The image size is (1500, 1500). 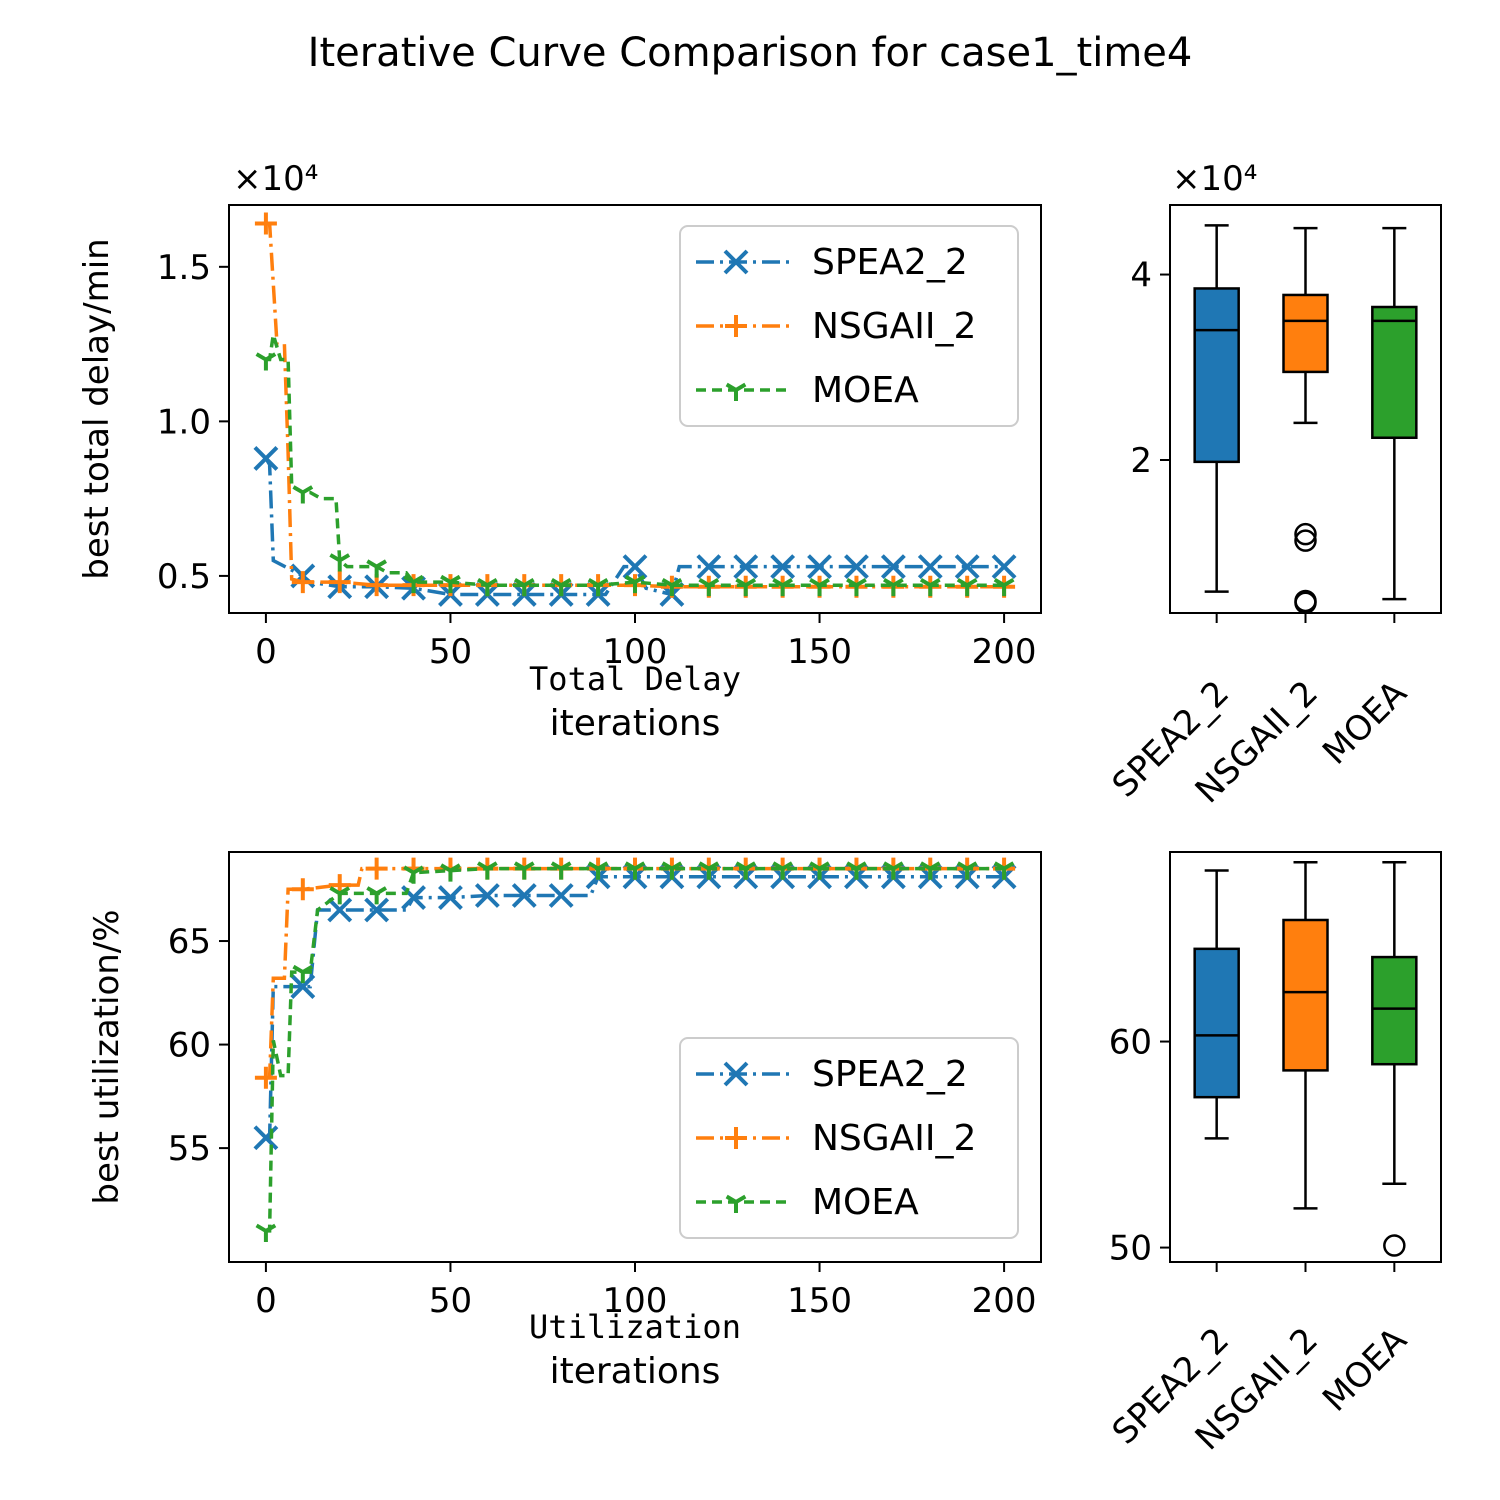 What do you see at coordinates (184, 268) in the screenshot?
I see `y-tick-label: 1.5` at bounding box center [184, 268].